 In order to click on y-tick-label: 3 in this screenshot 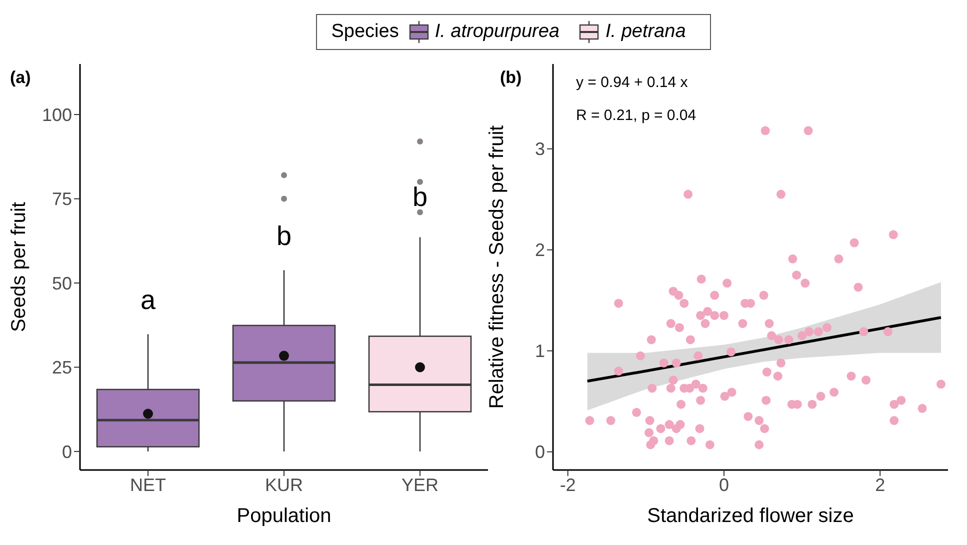, I will do `click(539, 149)`.